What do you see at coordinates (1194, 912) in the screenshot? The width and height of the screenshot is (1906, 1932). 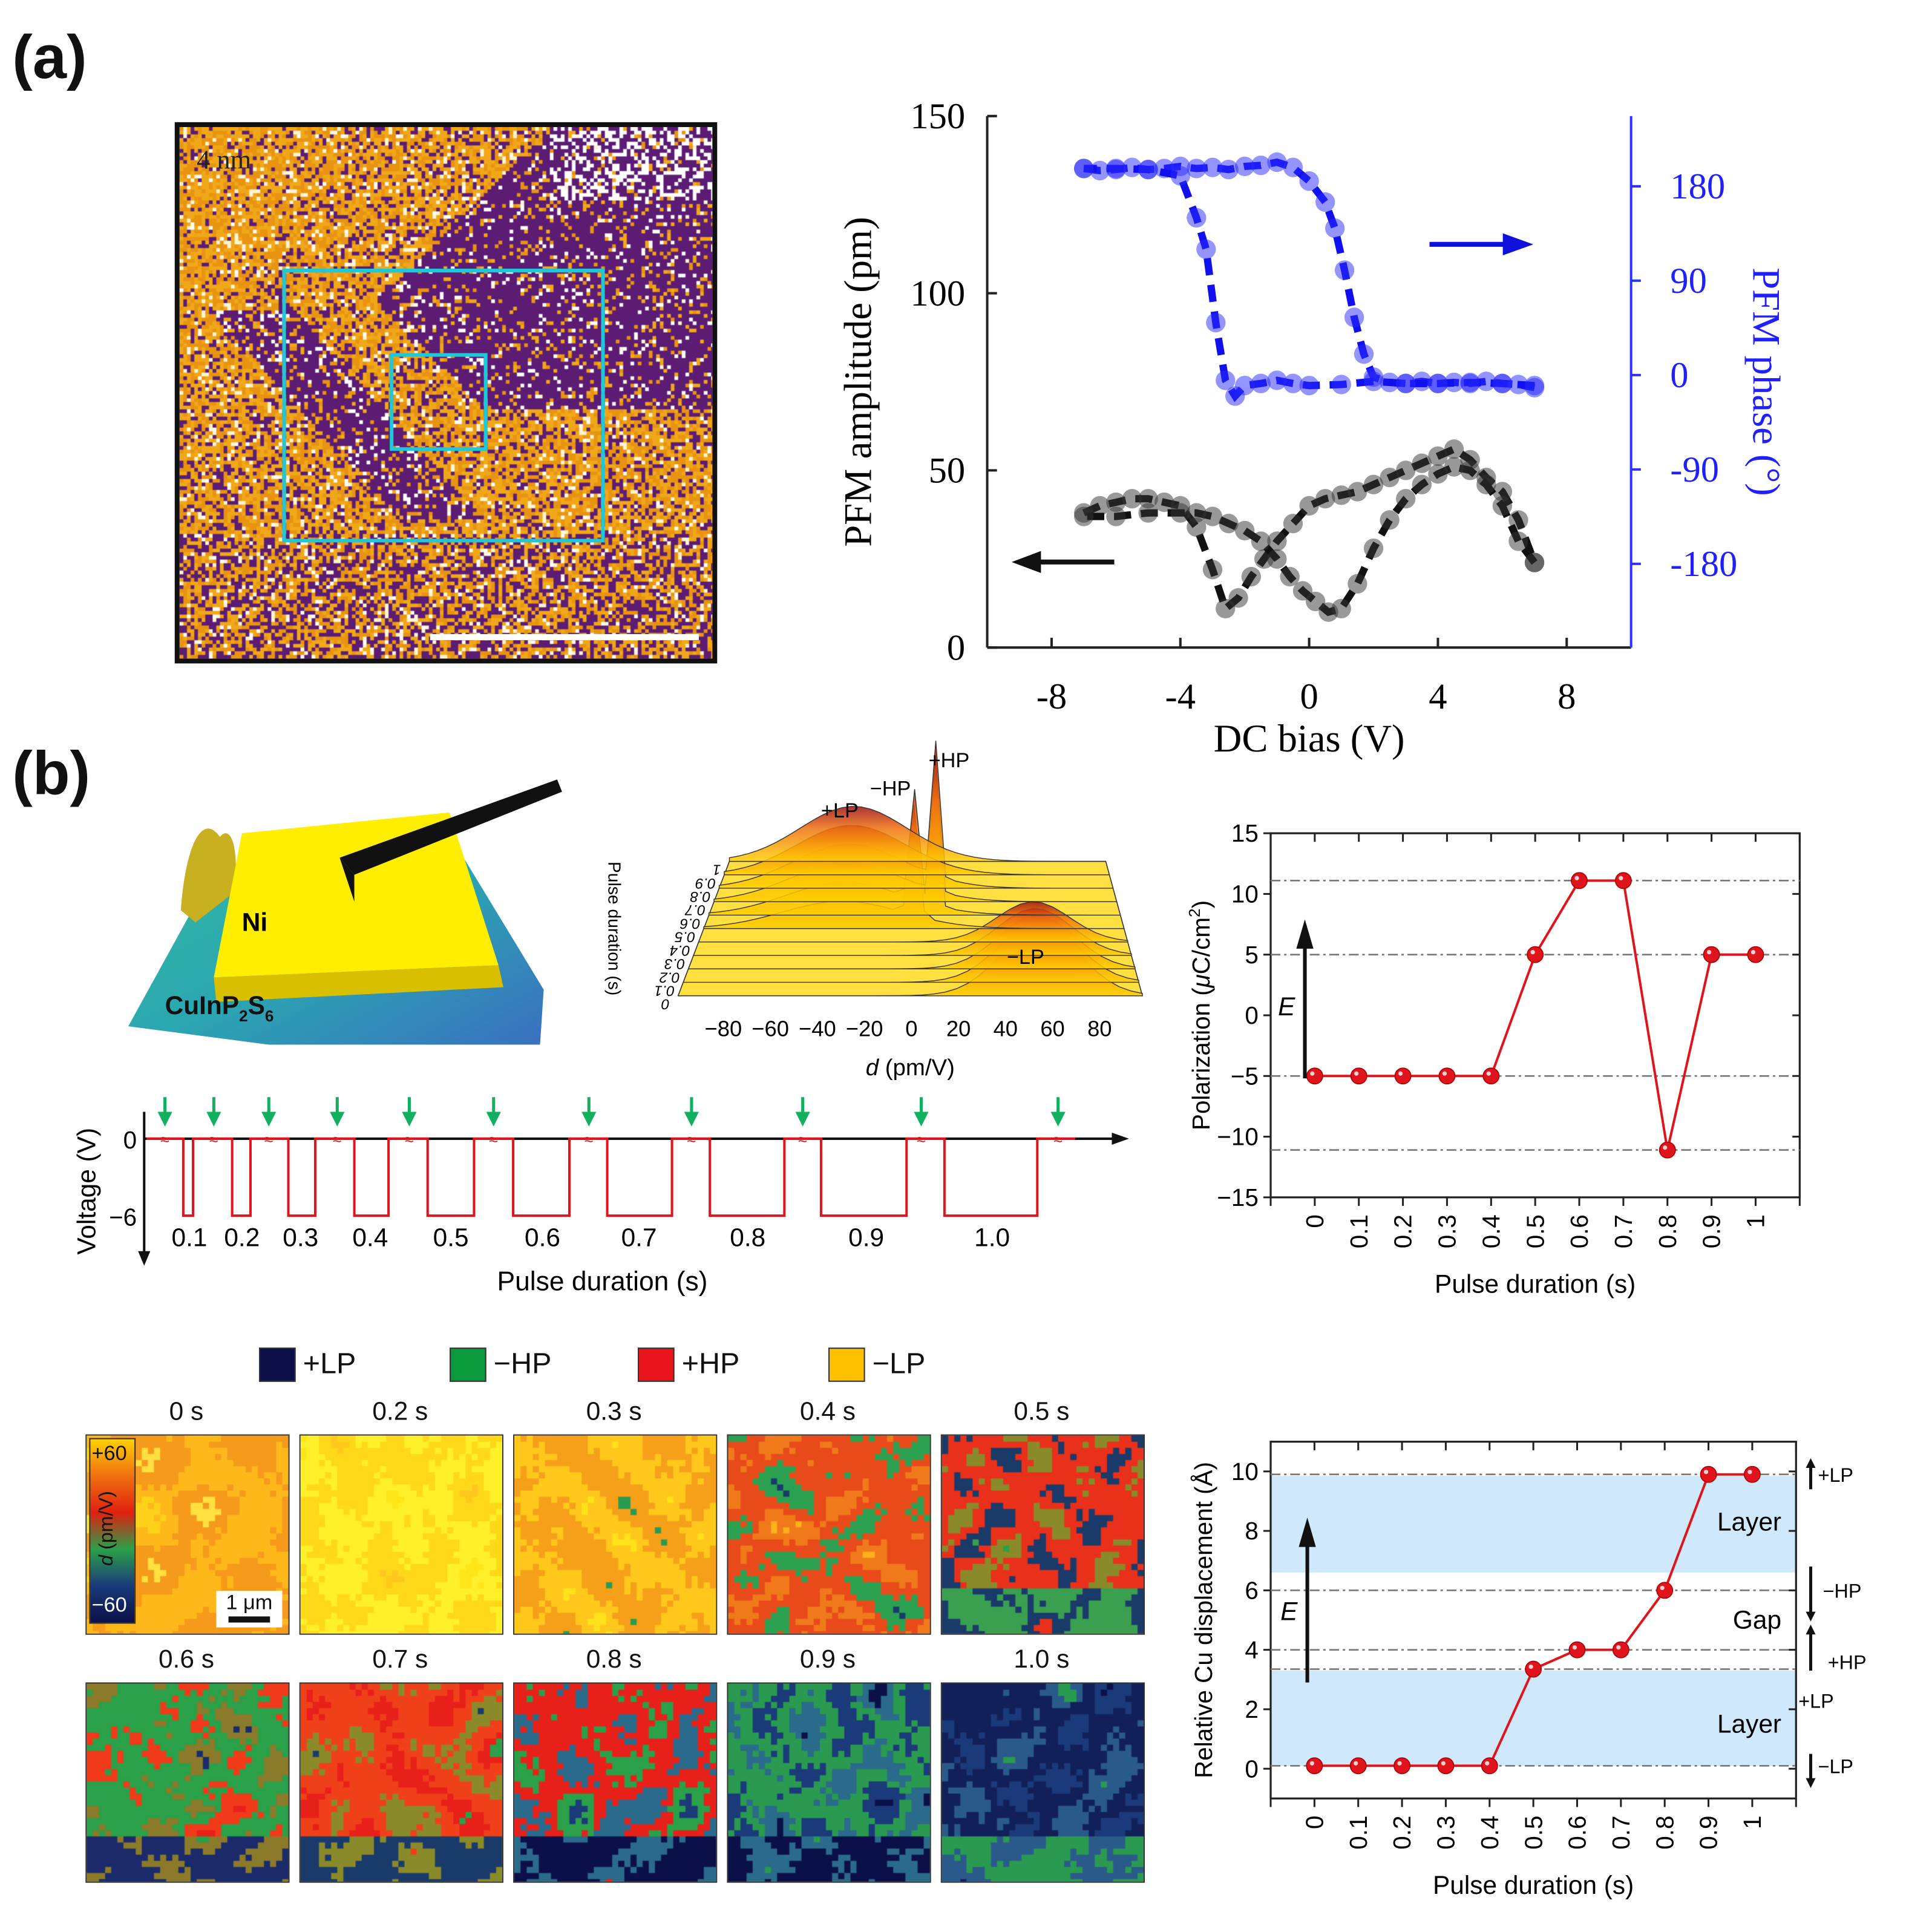 I see `y-axis-title-part: 2` at bounding box center [1194, 912].